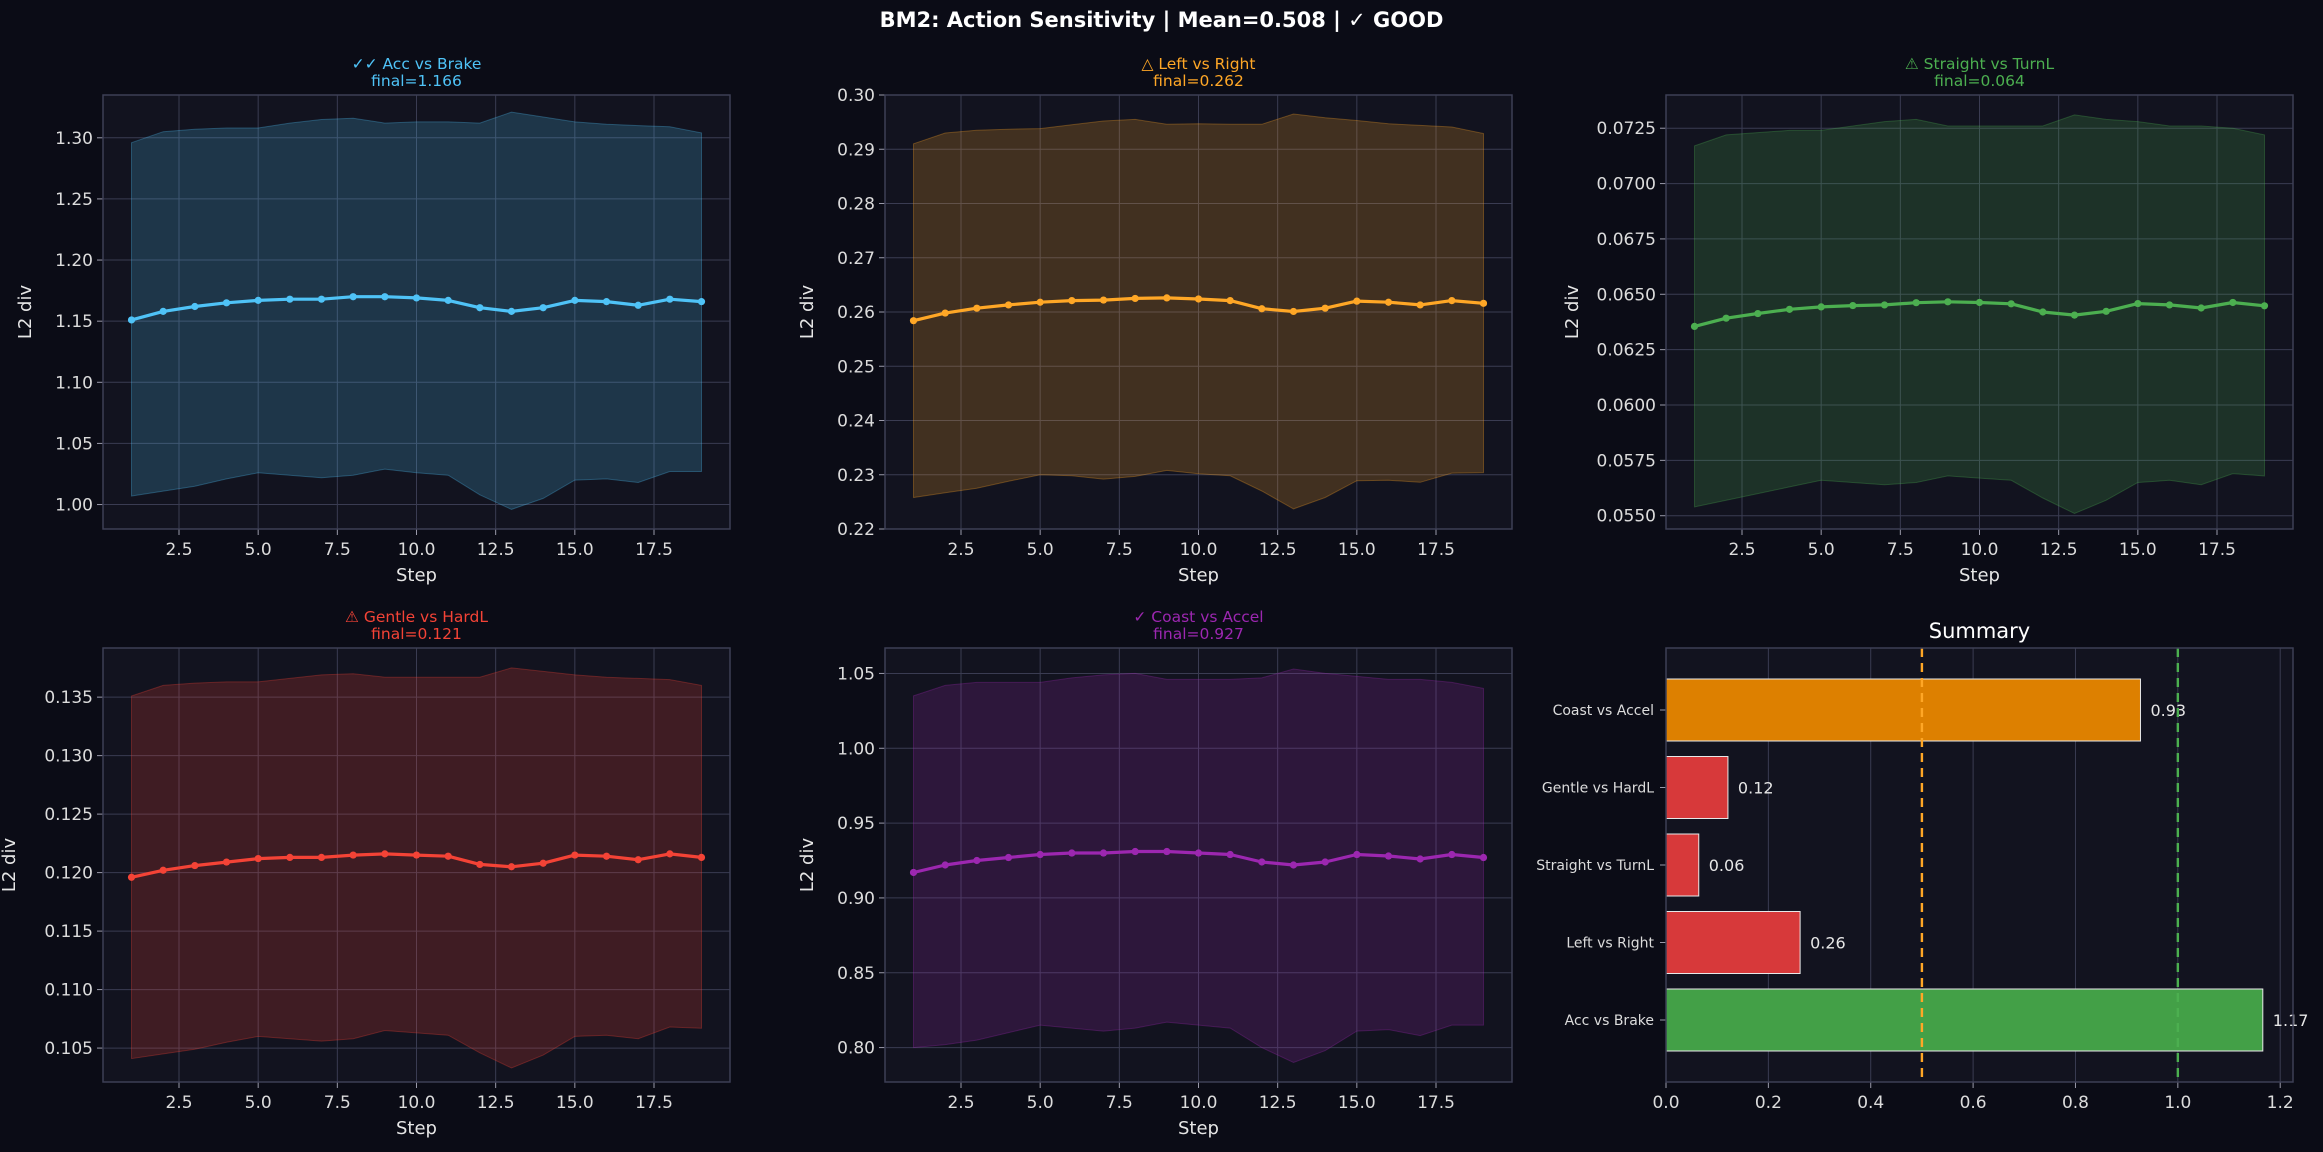 This screenshot has height=1152, width=2323. I want to click on bar-category-label: Left vs Right, so click(1610, 944).